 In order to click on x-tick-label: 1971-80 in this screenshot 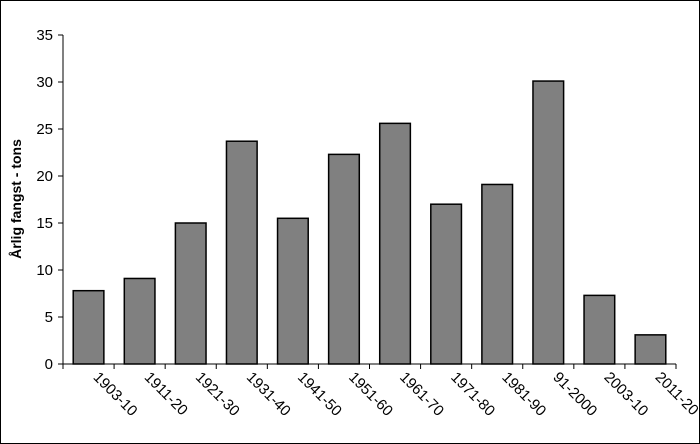, I will do `click(472, 394)`.